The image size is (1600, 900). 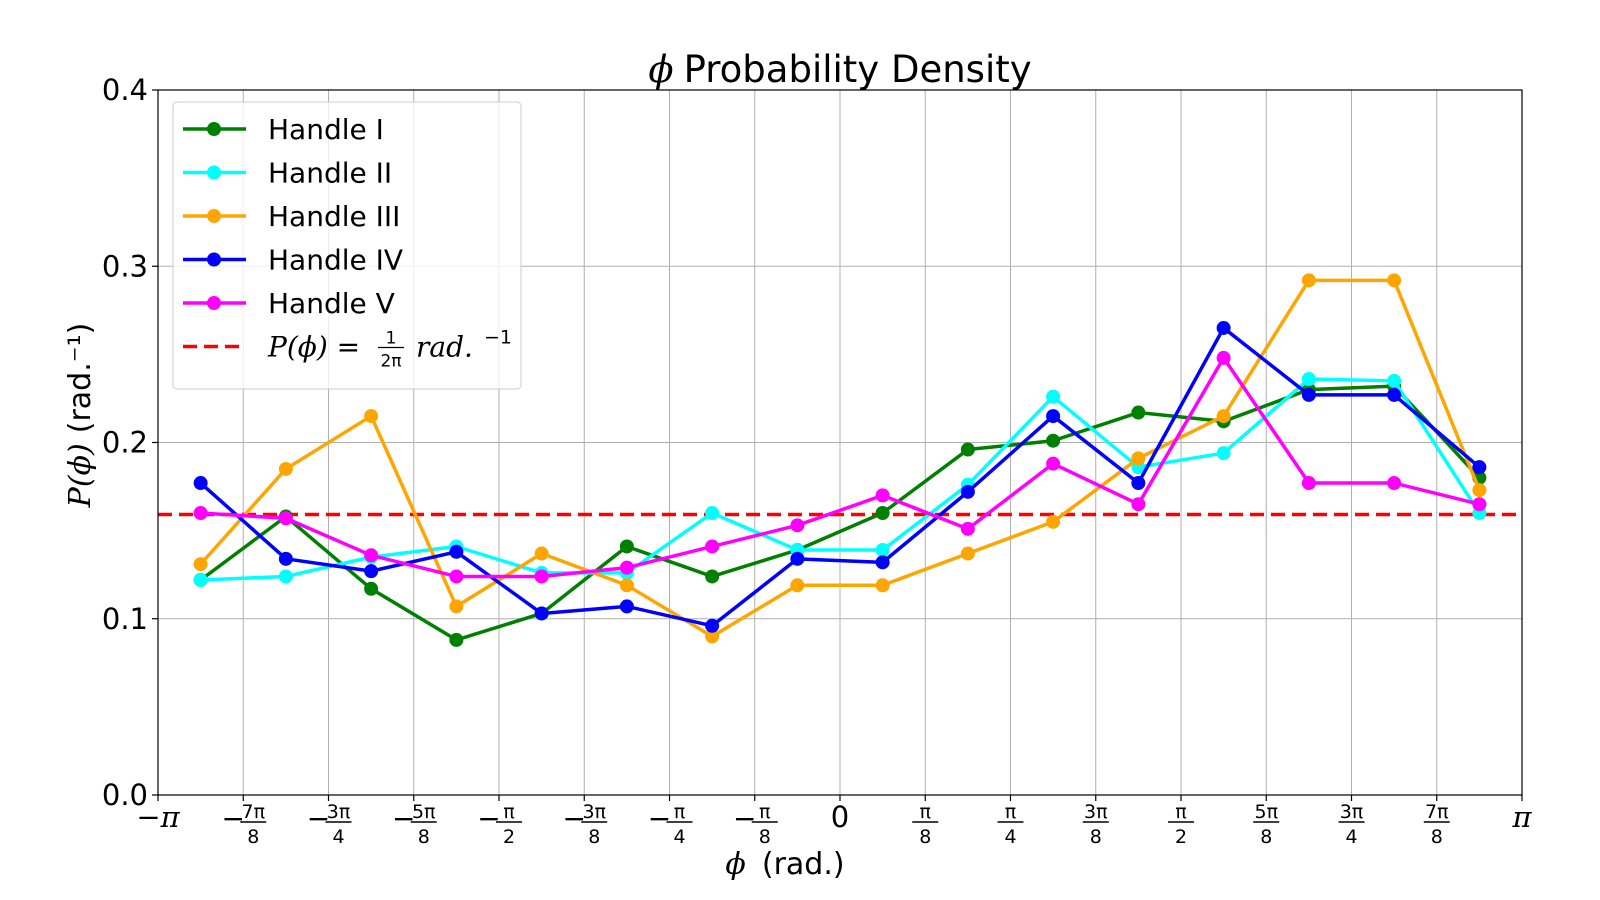 I want to click on x-tick-label-4: − π 2, so click(x=499, y=824).